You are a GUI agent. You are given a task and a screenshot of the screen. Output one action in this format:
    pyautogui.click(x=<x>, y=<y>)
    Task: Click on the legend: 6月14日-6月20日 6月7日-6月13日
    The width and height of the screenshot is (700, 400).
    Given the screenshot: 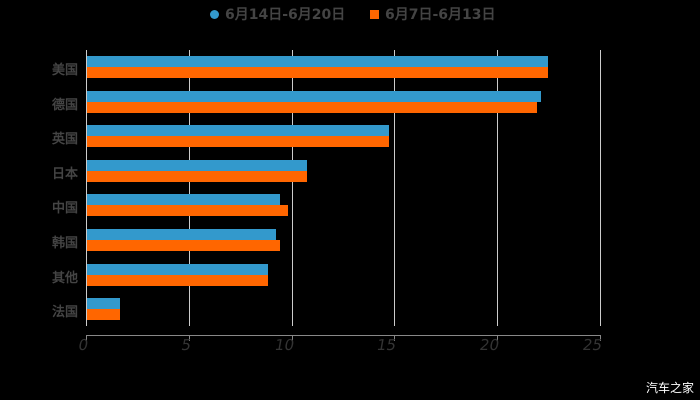 What is the action you would take?
    pyautogui.click(x=350, y=14)
    